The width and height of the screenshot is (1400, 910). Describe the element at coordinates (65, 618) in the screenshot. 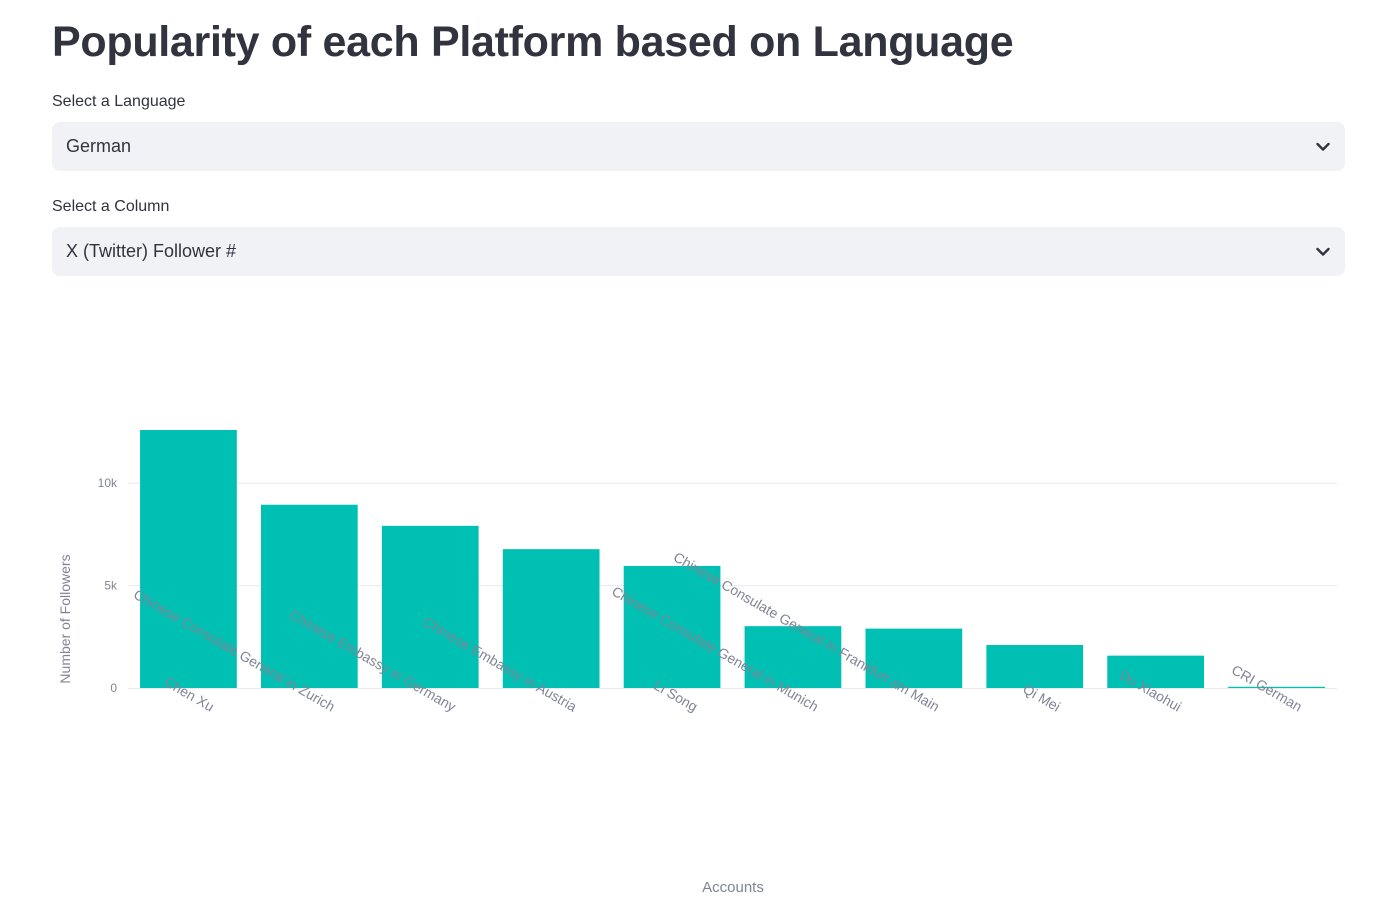

I see `y-axis-title: Number of Followers` at that location.